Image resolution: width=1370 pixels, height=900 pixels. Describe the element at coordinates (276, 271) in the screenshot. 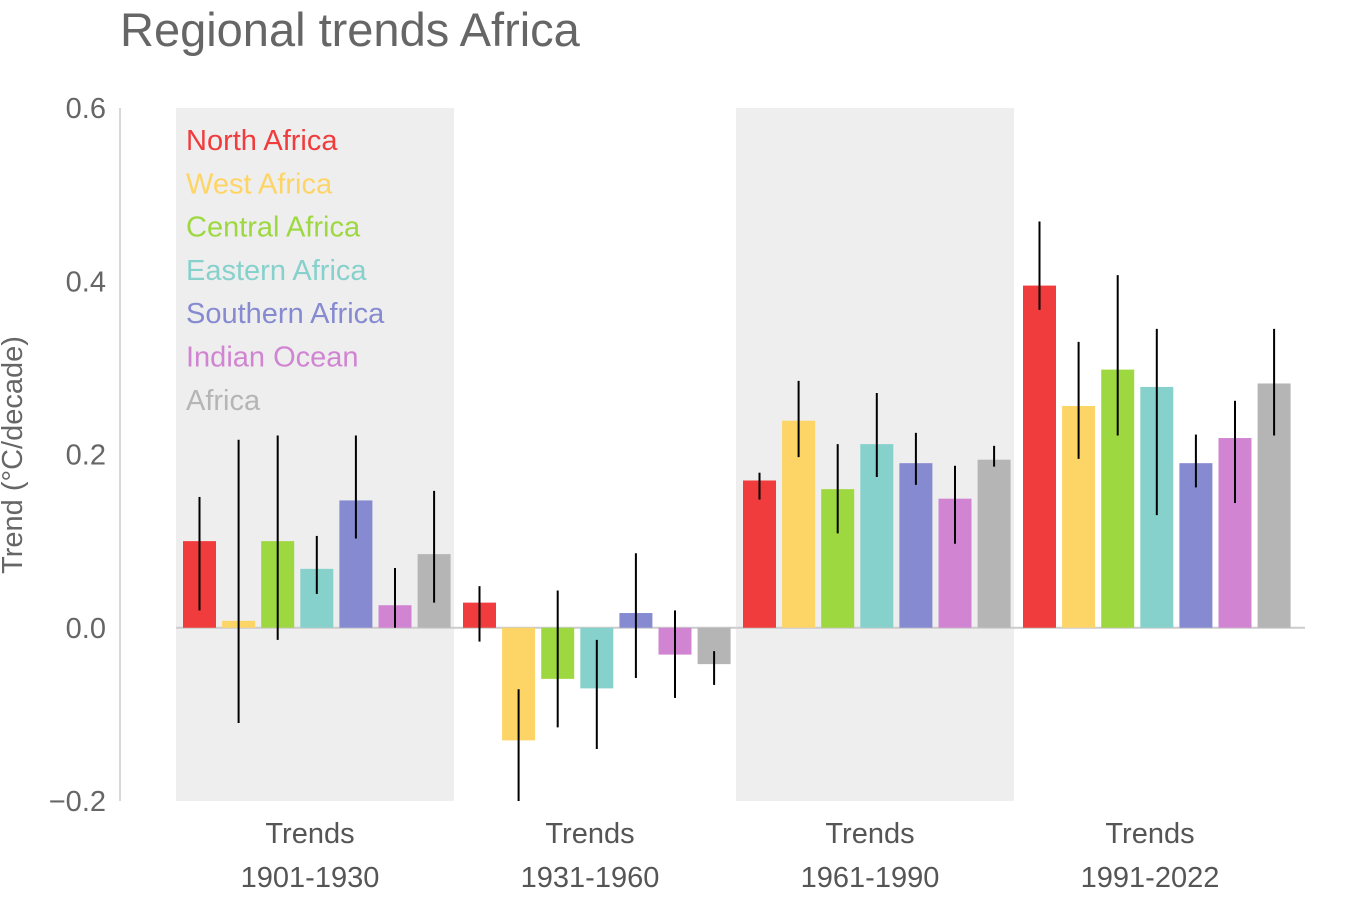

I see `legend-entry: Eastern Africa` at that location.